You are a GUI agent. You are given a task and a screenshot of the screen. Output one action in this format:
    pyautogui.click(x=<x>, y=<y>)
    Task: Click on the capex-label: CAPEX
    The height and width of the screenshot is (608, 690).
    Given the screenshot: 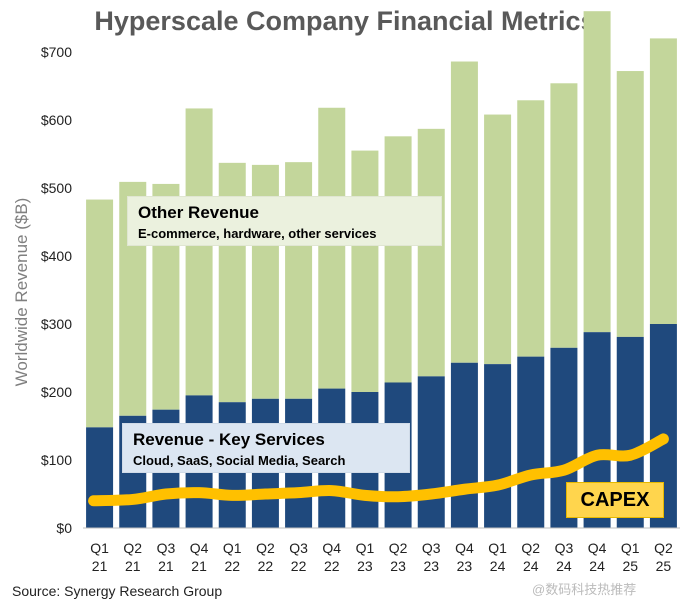 What is the action you would take?
    pyautogui.click(x=615, y=500)
    